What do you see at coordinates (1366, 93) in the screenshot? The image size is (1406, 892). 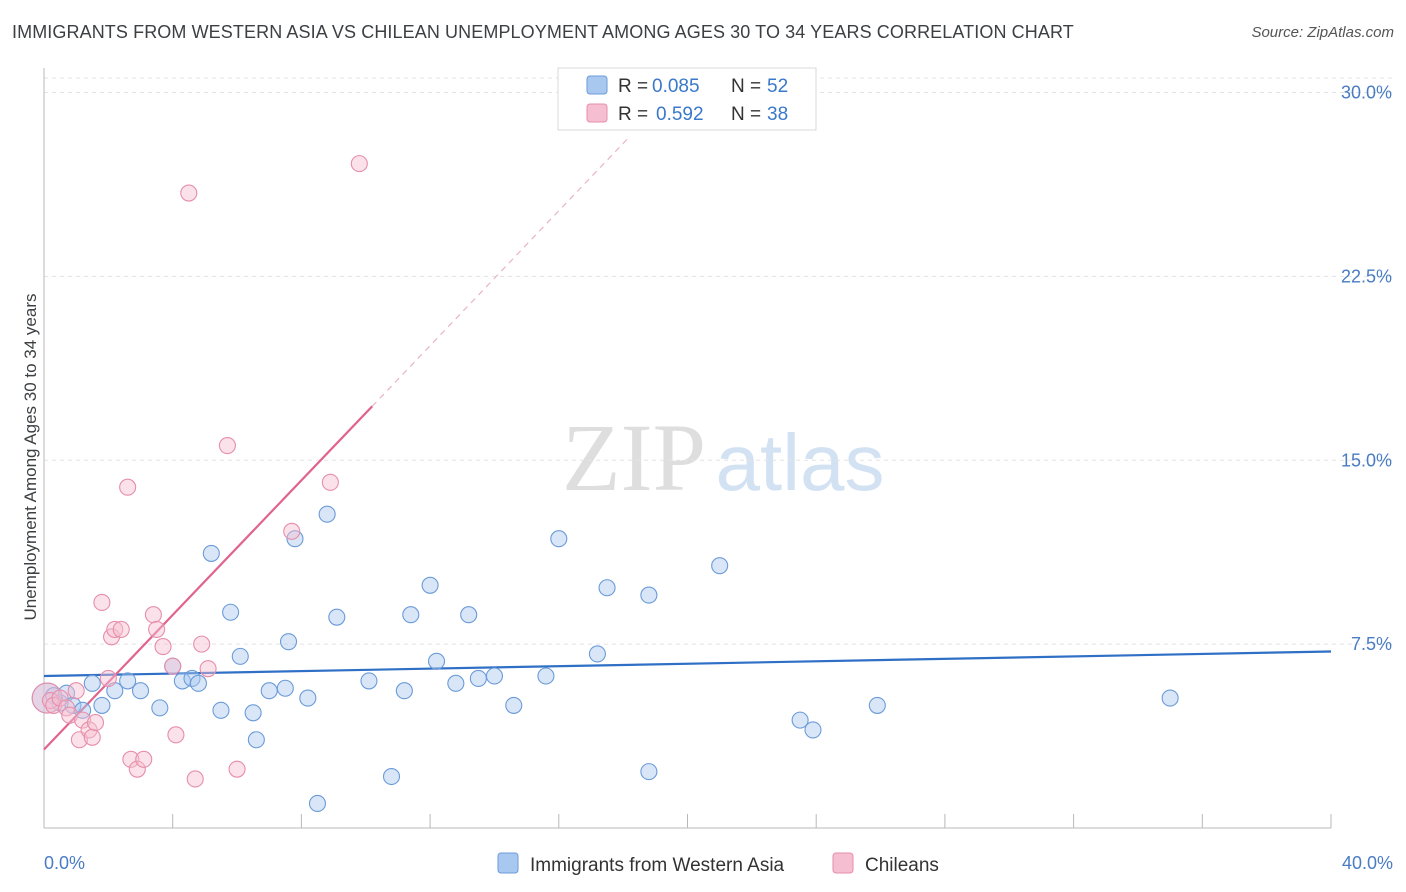 I see `y-tick-label-3: 30.0%` at bounding box center [1366, 93].